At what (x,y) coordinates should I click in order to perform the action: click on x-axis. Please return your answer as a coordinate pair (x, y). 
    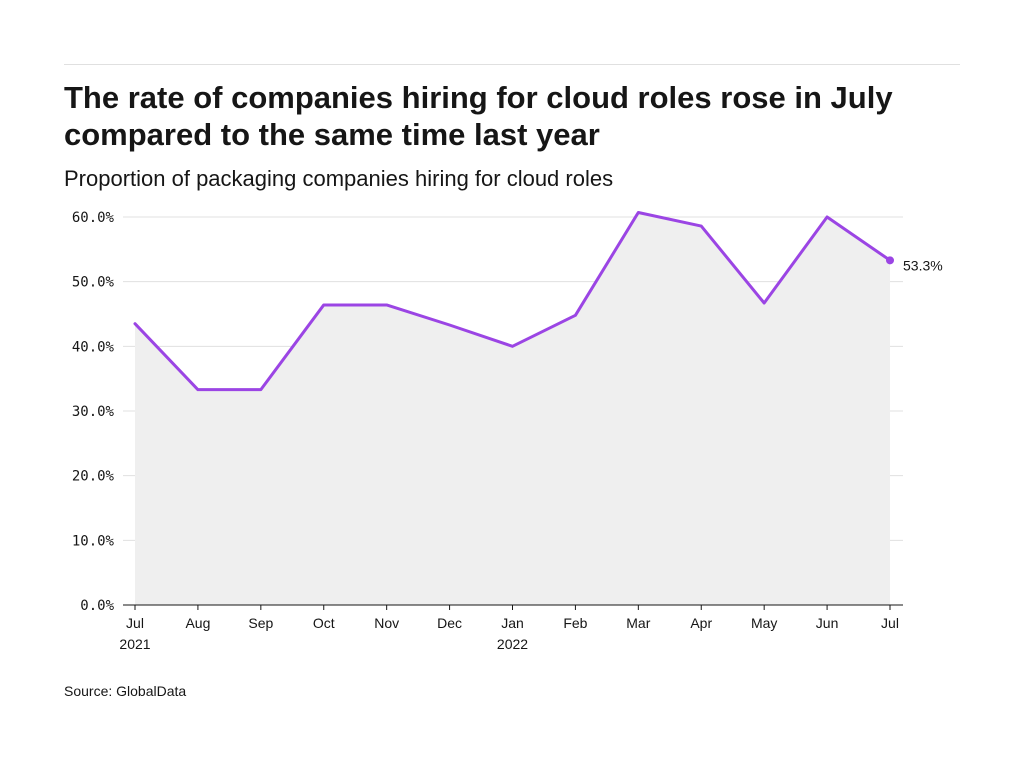
    Looking at the image, I should click on (513, 607).